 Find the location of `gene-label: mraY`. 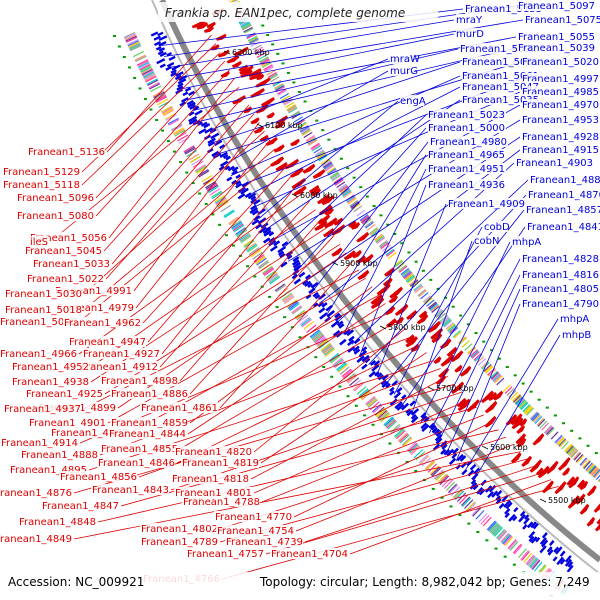

gene-label: mraY is located at coordinates (469, 20).